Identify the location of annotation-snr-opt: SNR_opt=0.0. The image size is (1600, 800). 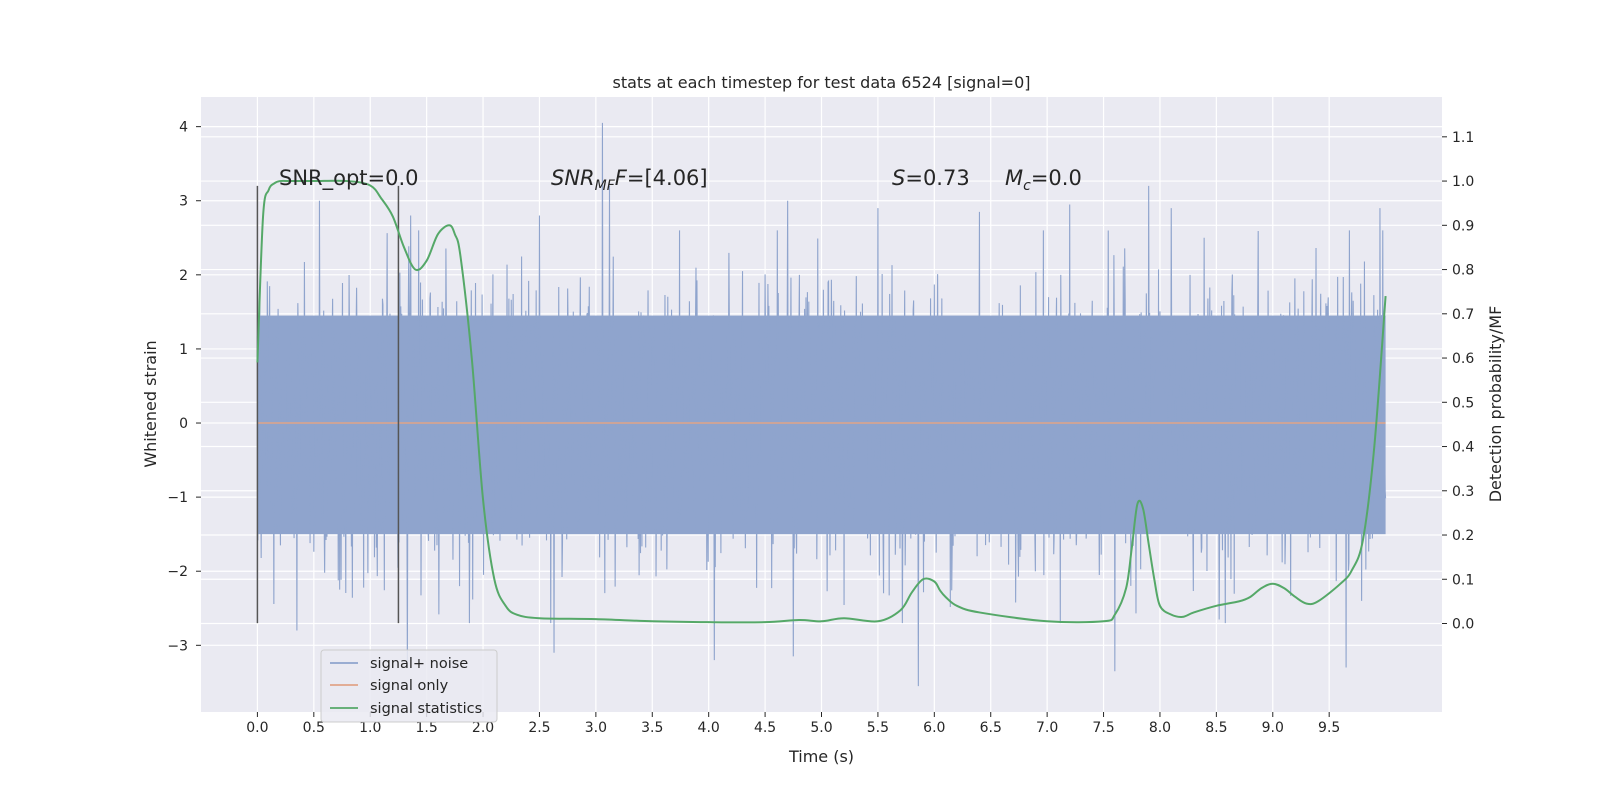
(349, 178).